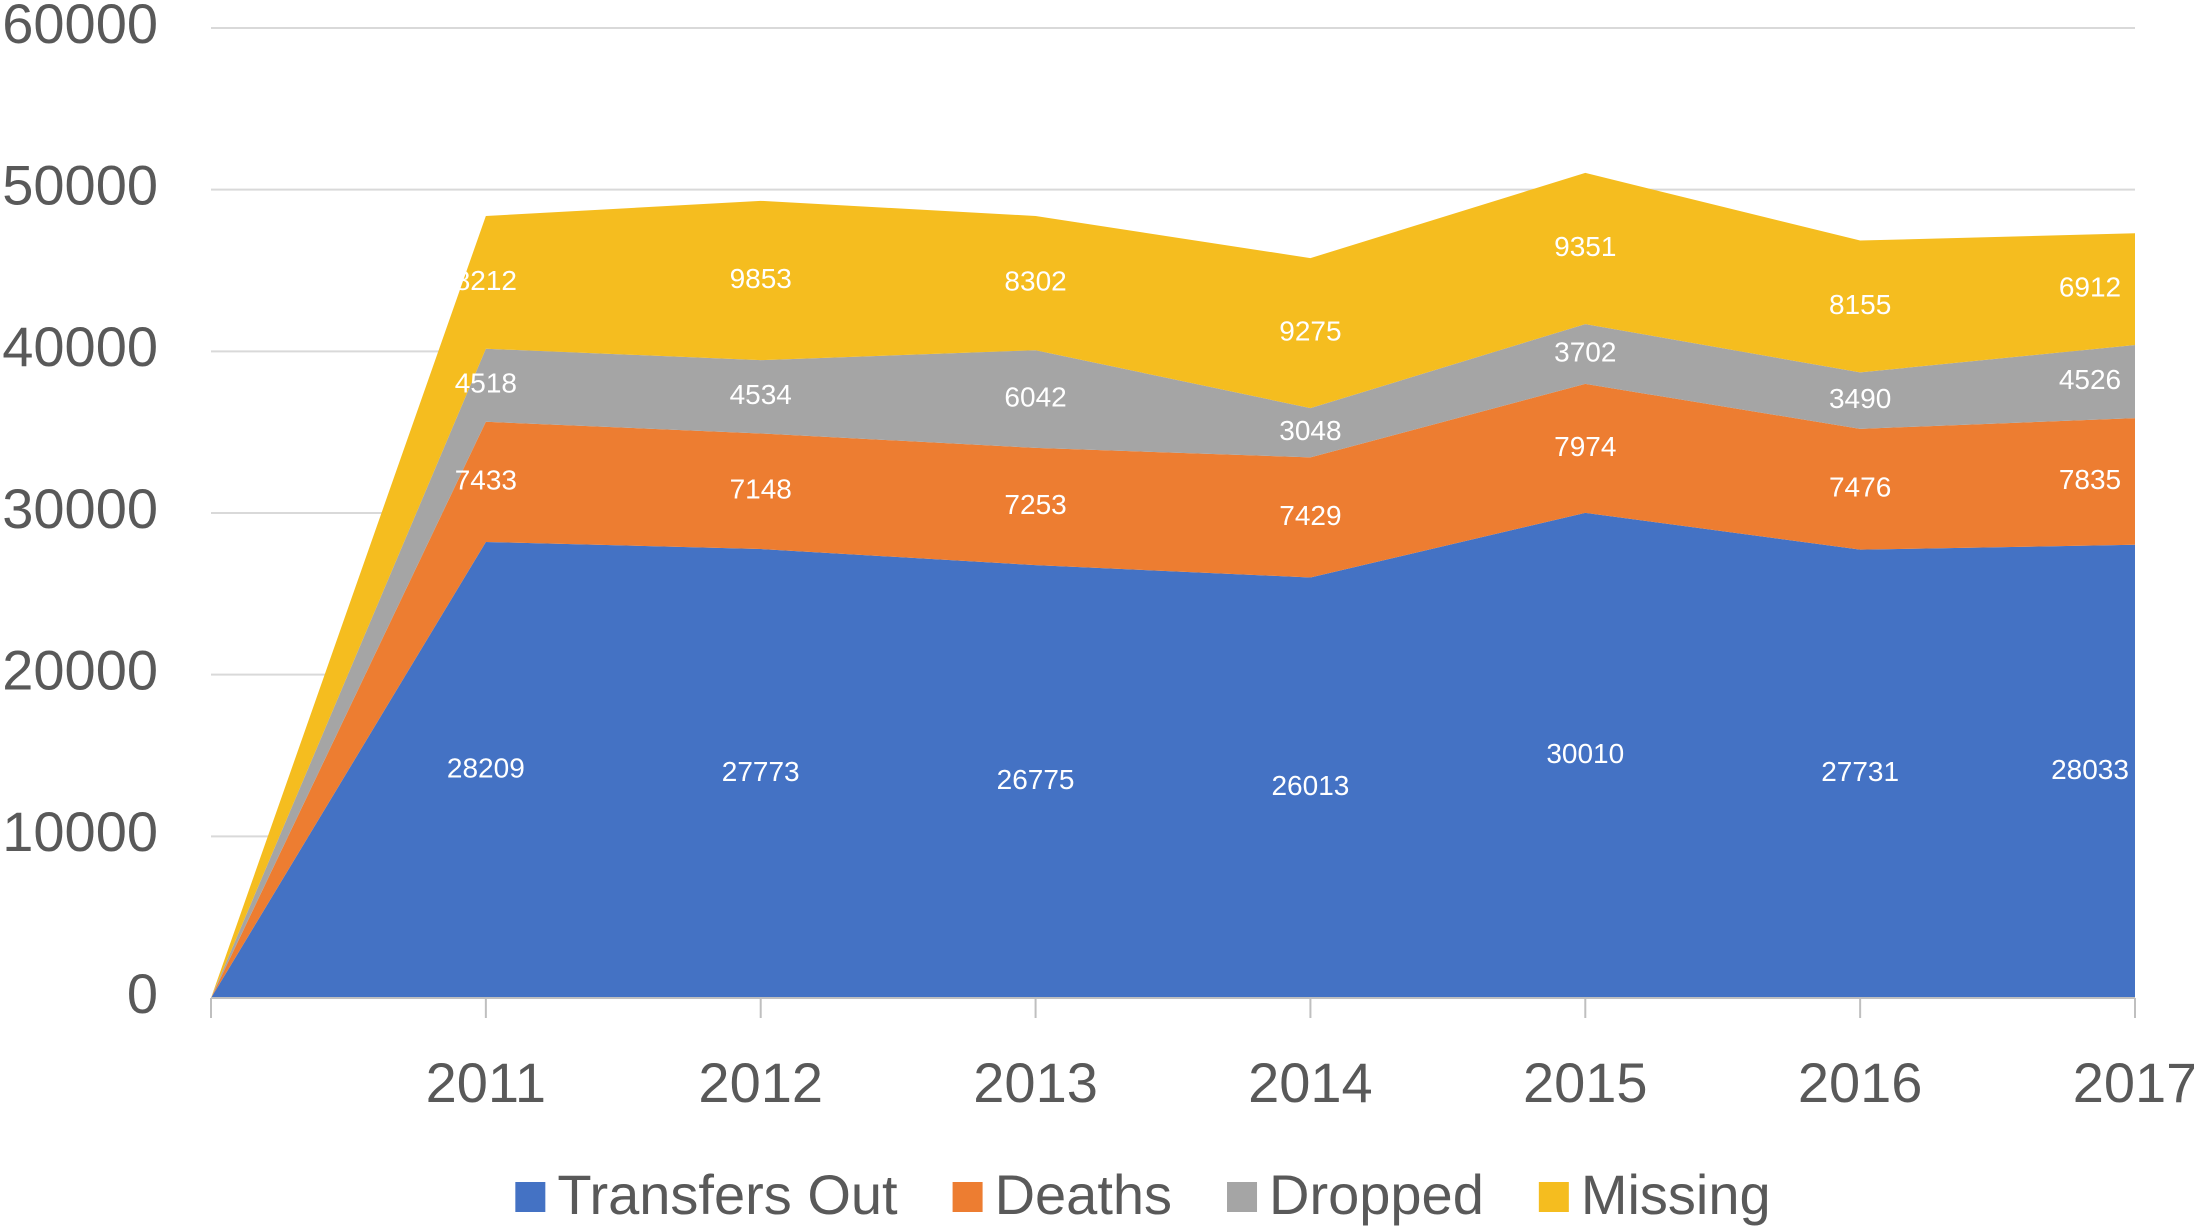 The image size is (2194, 1229). Describe the element at coordinates (1585, 246) in the screenshot. I see `data-label: 9351` at that location.